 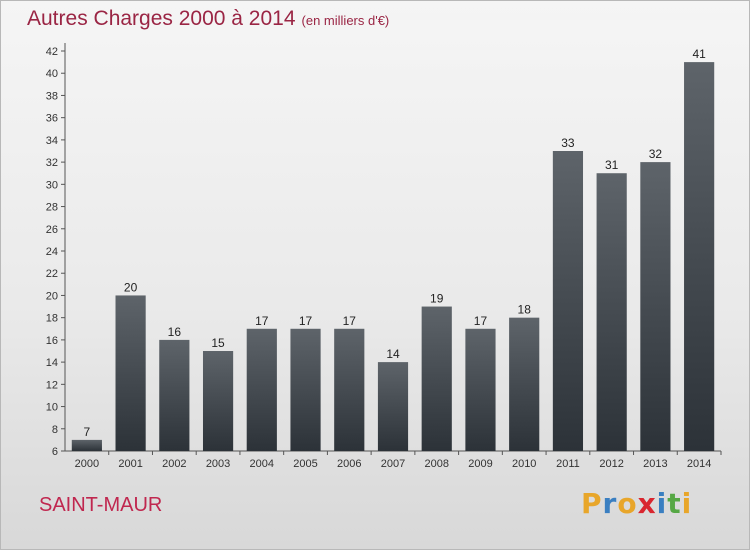 What do you see at coordinates (130, 464) in the screenshot?
I see `x-tick-label: 2001` at bounding box center [130, 464].